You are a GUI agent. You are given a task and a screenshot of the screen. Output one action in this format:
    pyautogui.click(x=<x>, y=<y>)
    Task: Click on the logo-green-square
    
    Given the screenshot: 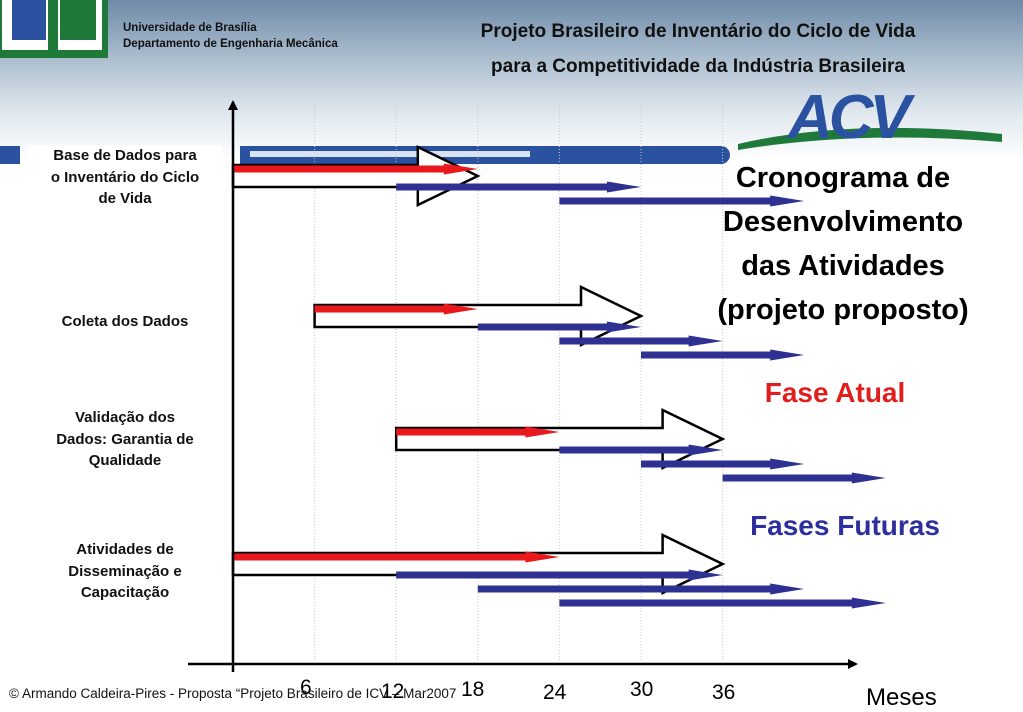 What is the action you would take?
    pyautogui.click(x=78, y=20)
    